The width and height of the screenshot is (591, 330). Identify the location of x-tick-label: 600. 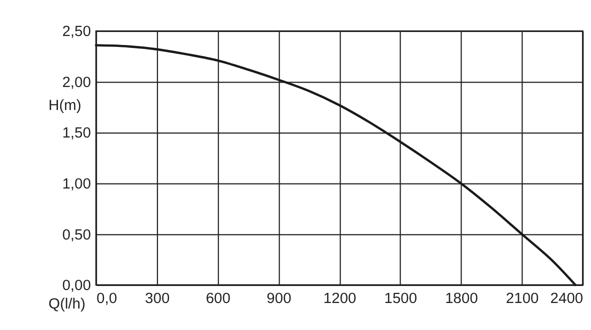
(218, 298).